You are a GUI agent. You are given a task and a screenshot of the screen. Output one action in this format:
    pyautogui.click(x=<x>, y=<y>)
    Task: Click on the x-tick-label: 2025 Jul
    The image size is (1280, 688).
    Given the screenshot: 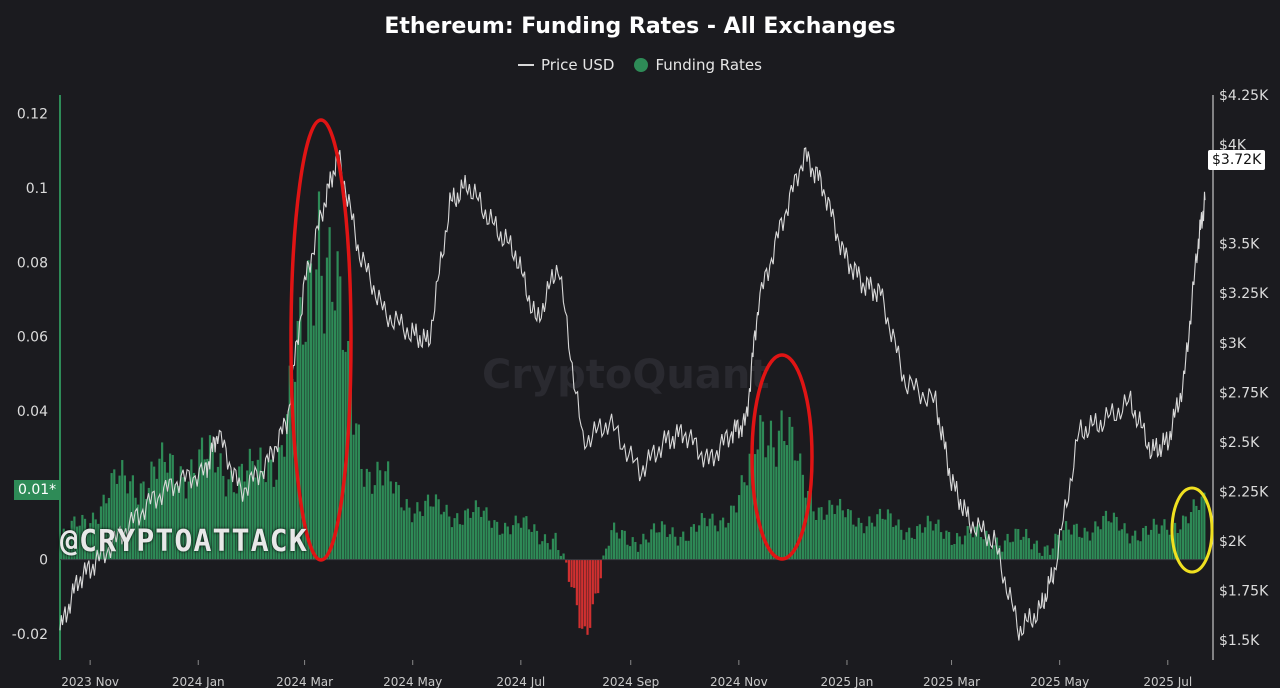 What is the action you would take?
    pyautogui.click(x=1167, y=681)
    